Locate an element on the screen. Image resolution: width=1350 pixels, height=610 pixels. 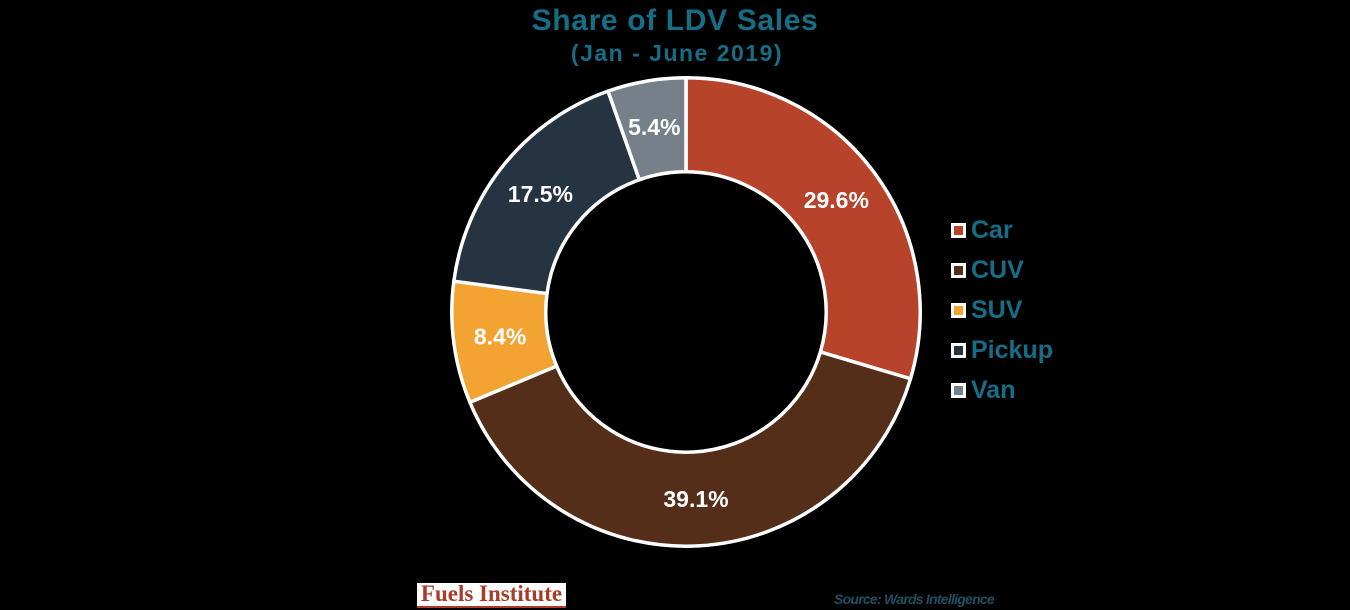
svg-text: 29.6% is located at coordinates (836, 200).